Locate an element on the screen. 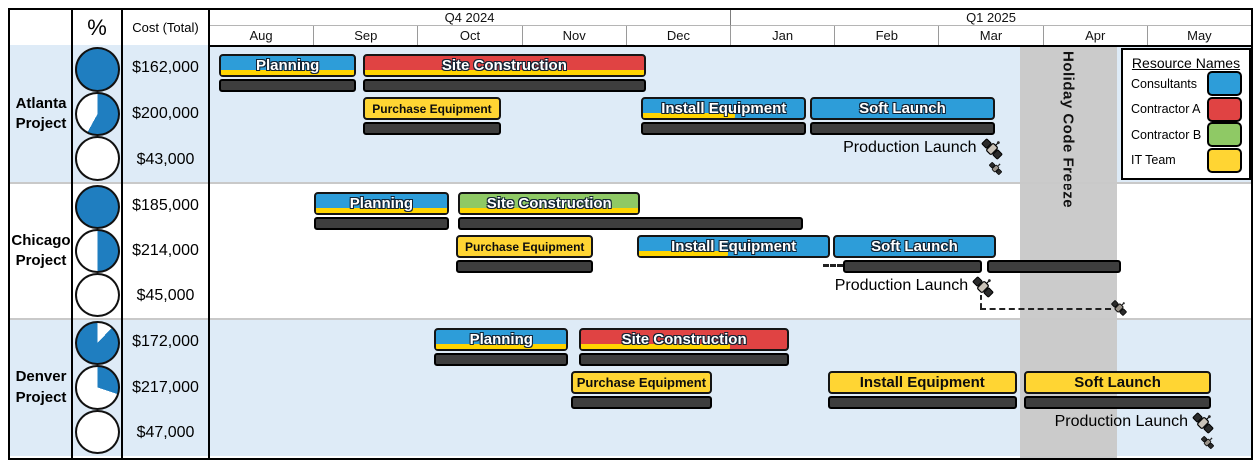 The image size is (1255, 468). milestone-actual-satellite-icon is located at coordinates (1119, 310).